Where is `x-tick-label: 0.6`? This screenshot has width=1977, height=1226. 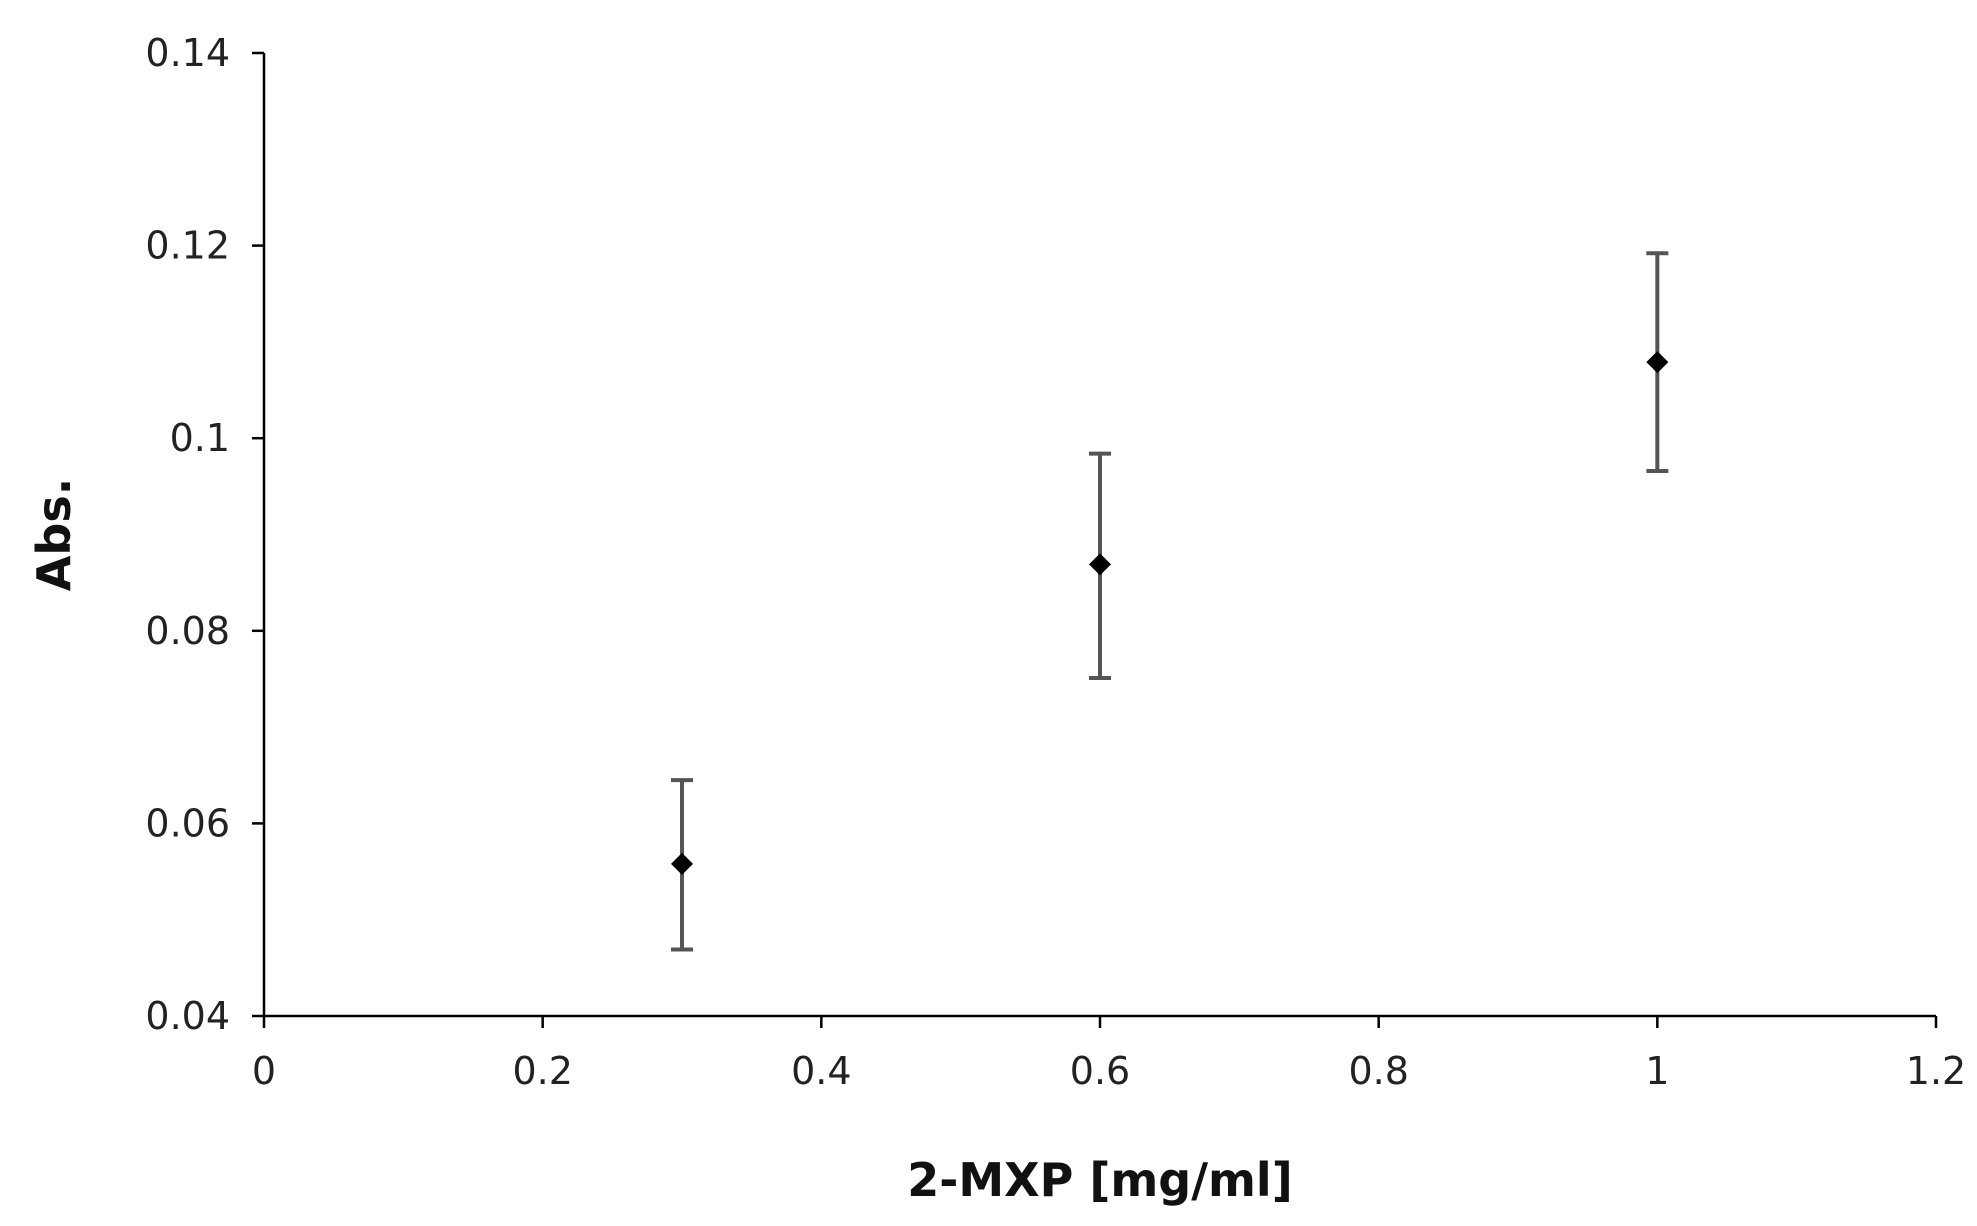 x-tick-label: 0.6 is located at coordinates (1100, 1071).